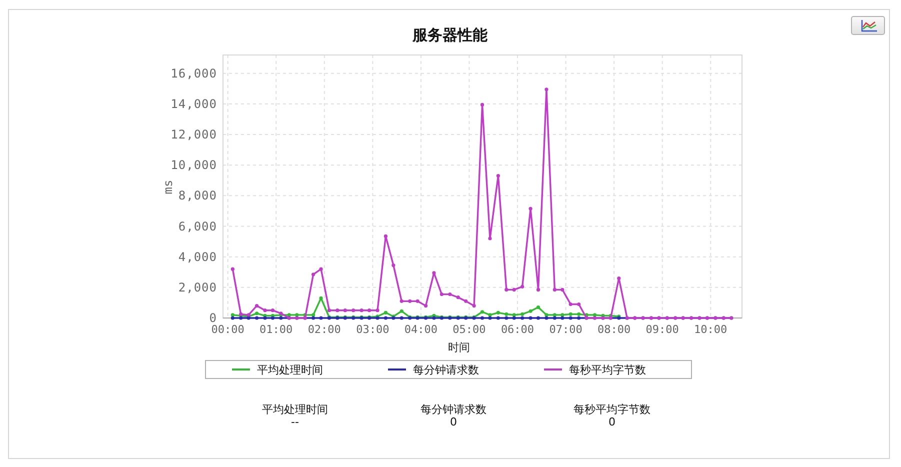 The height and width of the screenshot is (467, 901). Describe the element at coordinates (197, 287) in the screenshot. I see `y-tick-label: 2,000` at that location.